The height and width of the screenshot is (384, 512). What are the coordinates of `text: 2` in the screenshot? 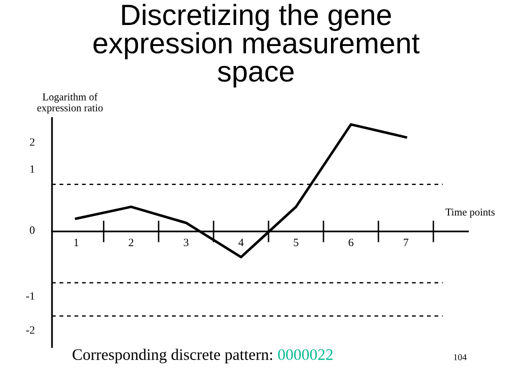 It's located at (32, 142).